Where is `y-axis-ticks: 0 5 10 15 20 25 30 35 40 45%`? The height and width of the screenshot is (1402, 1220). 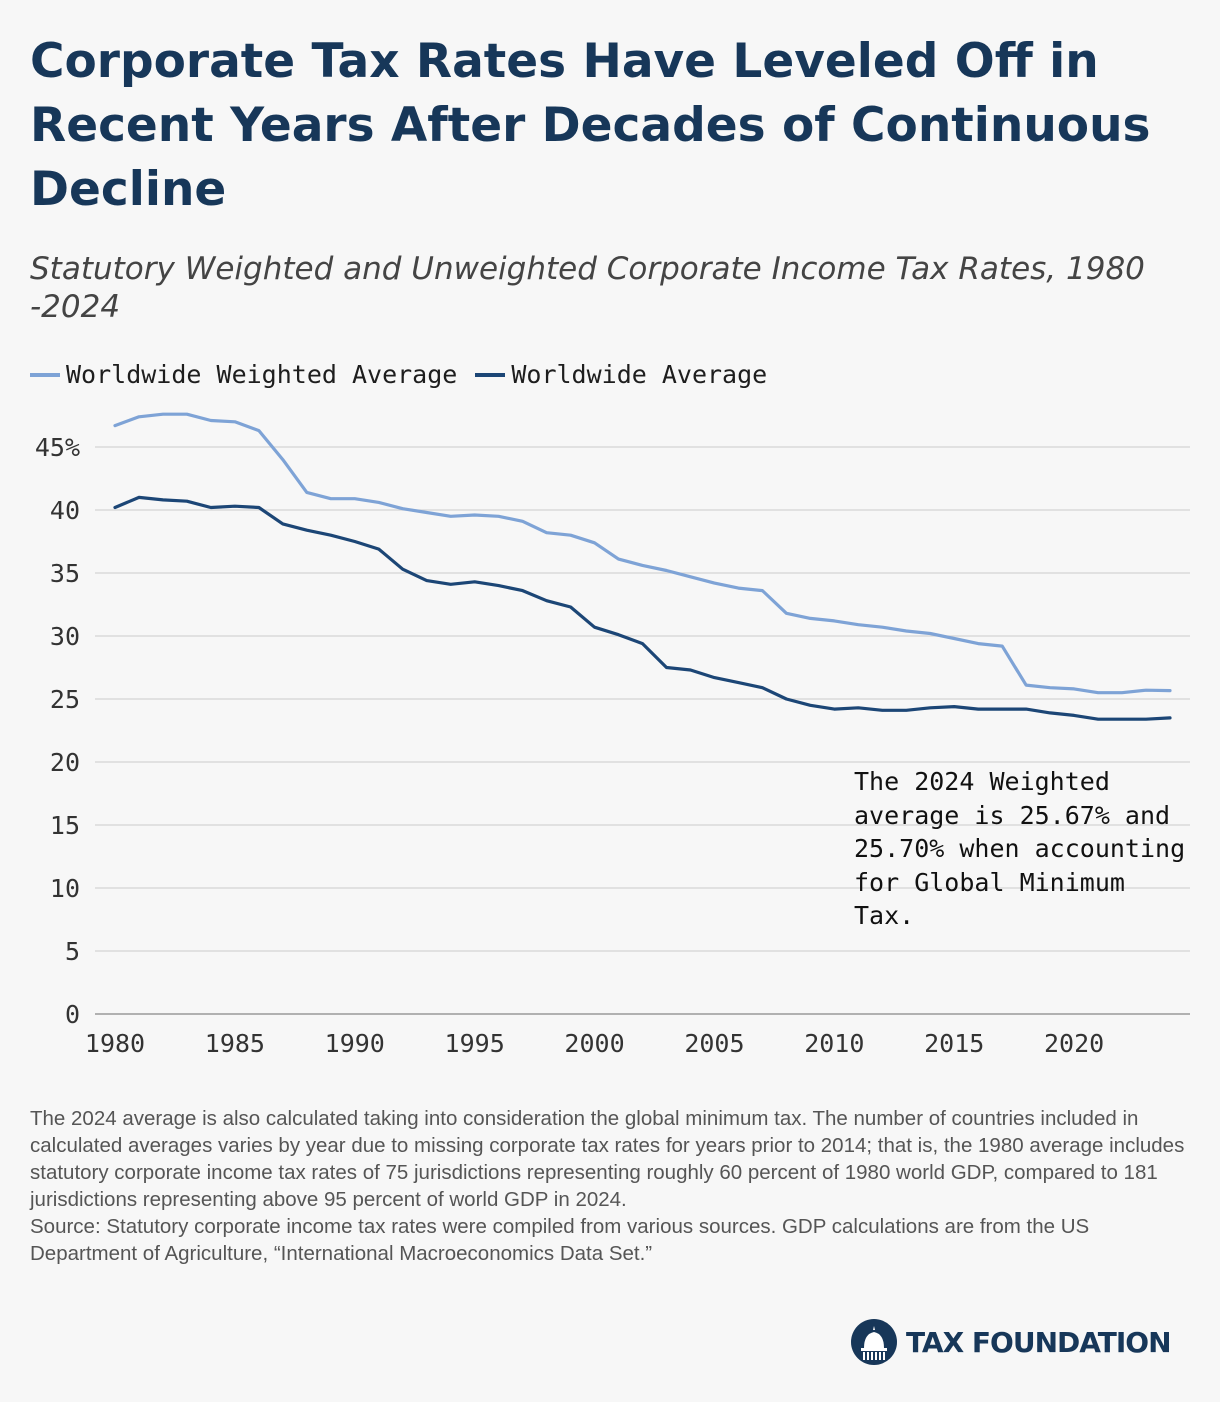 y-axis-ticks: 0 5 10 15 20 25 30 35 40 45% is located at coordinates (57, 731).